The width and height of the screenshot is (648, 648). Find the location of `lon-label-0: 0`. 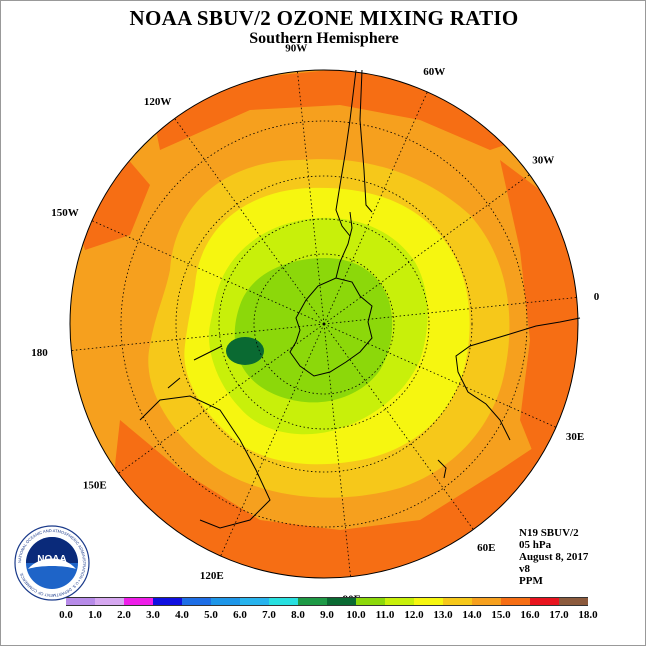

lon-label-0: 0 is located at coordinates (597, 297).